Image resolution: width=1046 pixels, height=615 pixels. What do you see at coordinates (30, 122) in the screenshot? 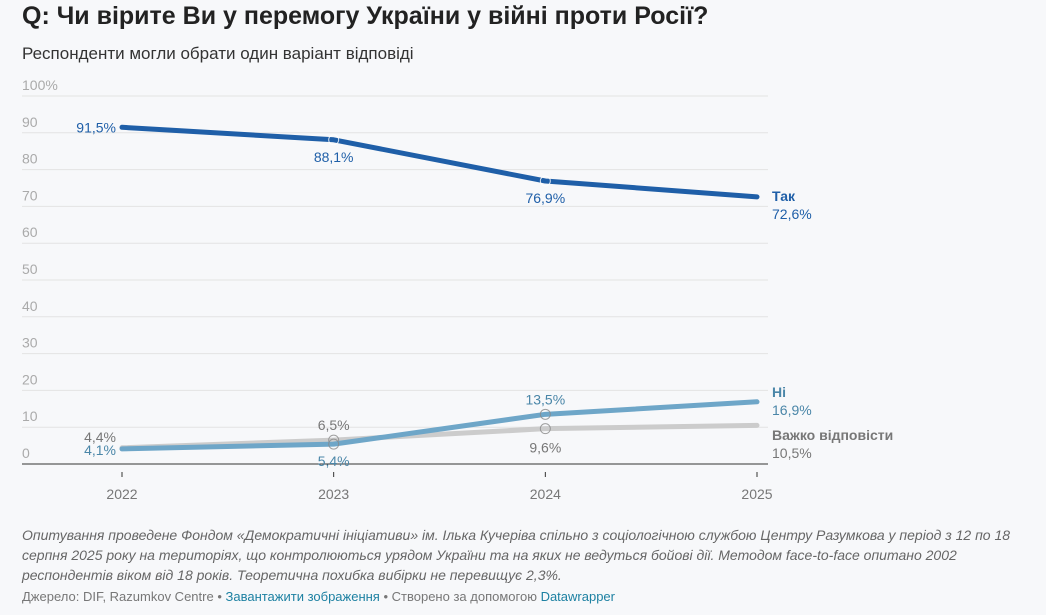
I see `y-tick-label: 90` at bounding box center [30, 122].